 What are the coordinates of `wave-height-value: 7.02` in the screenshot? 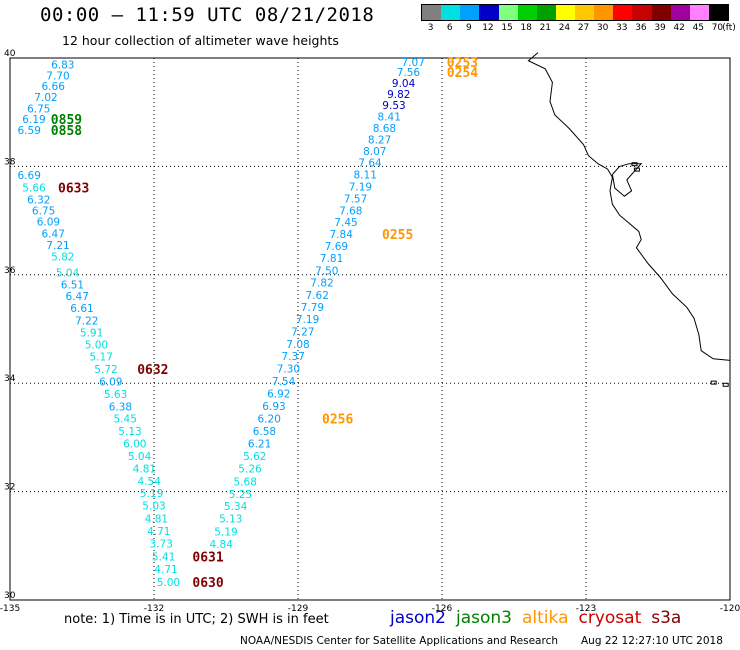 It's located at (45, 98).